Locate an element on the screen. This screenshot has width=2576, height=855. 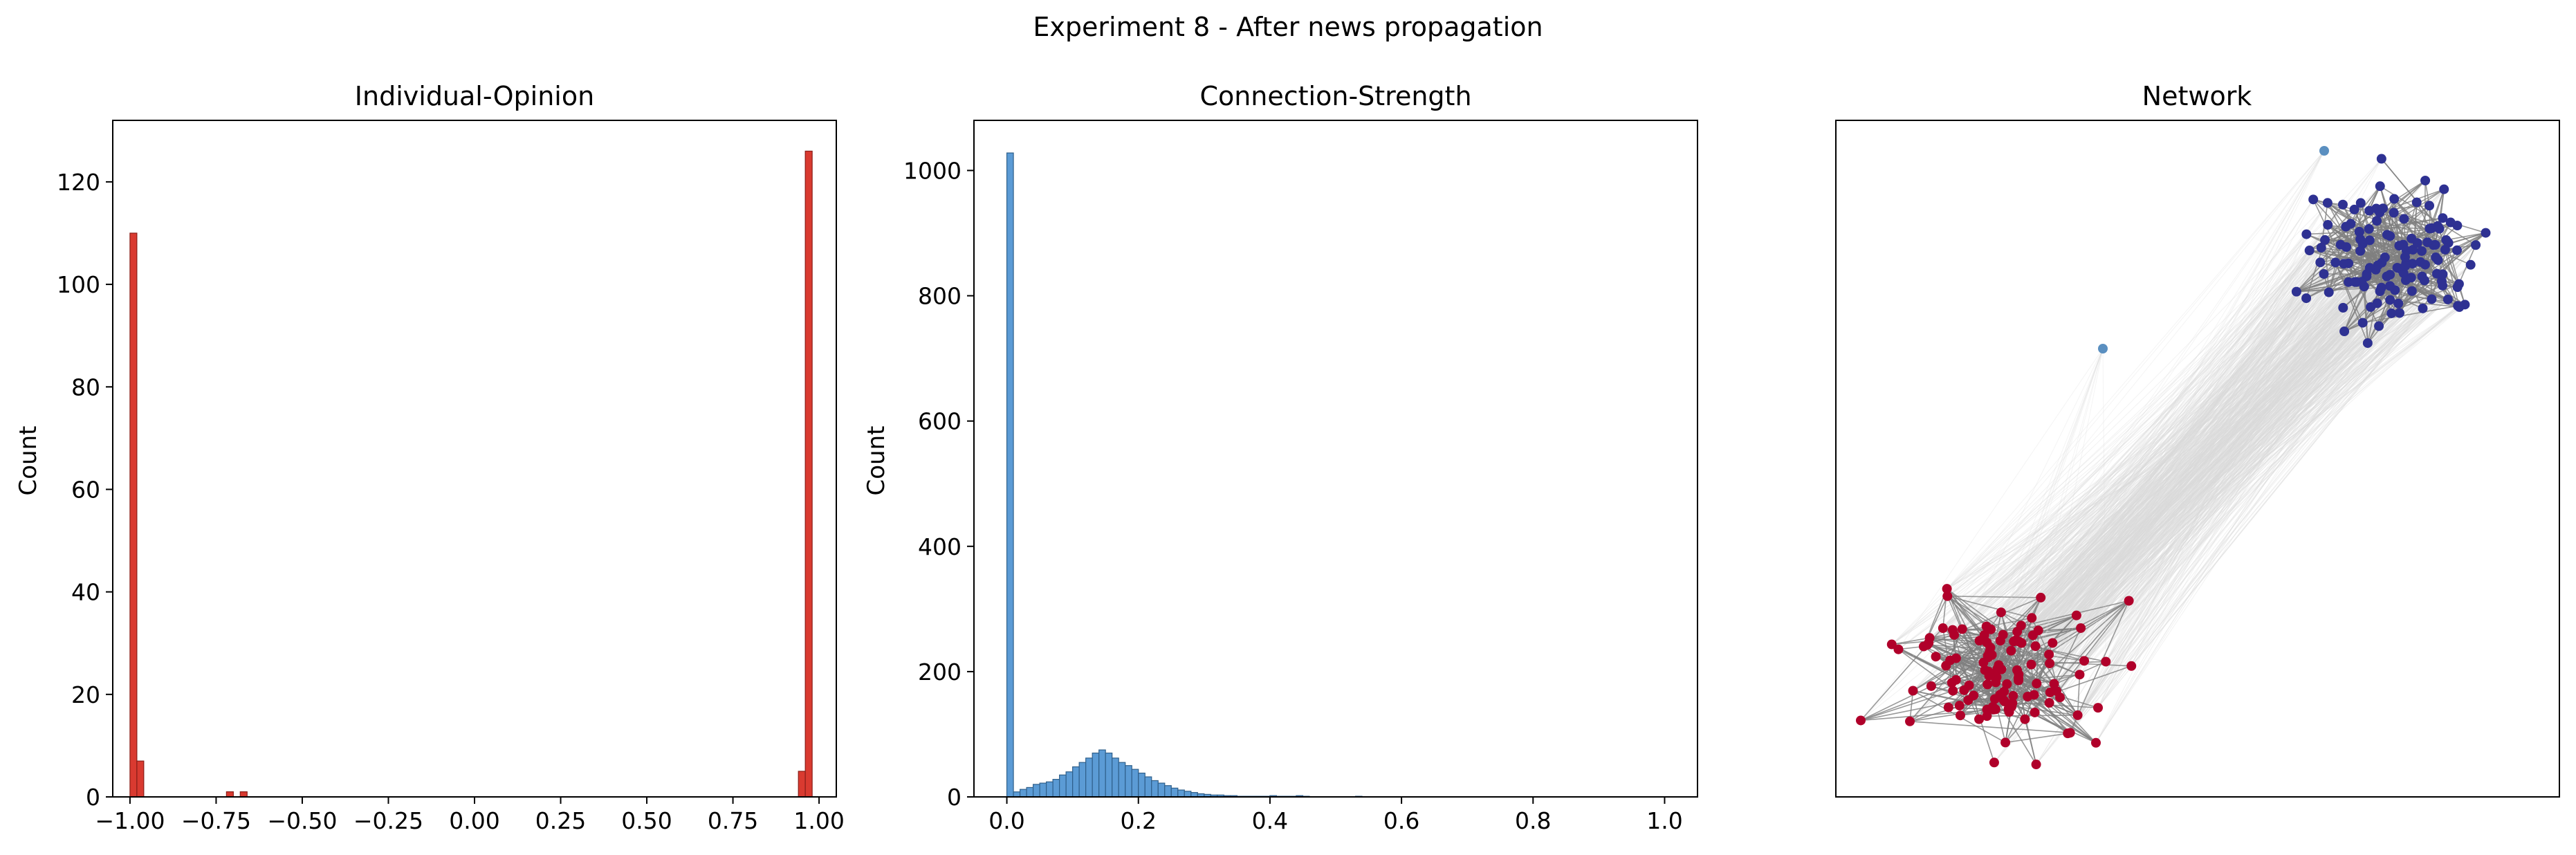
isolated-edge is located at coordinates (2001, 499).